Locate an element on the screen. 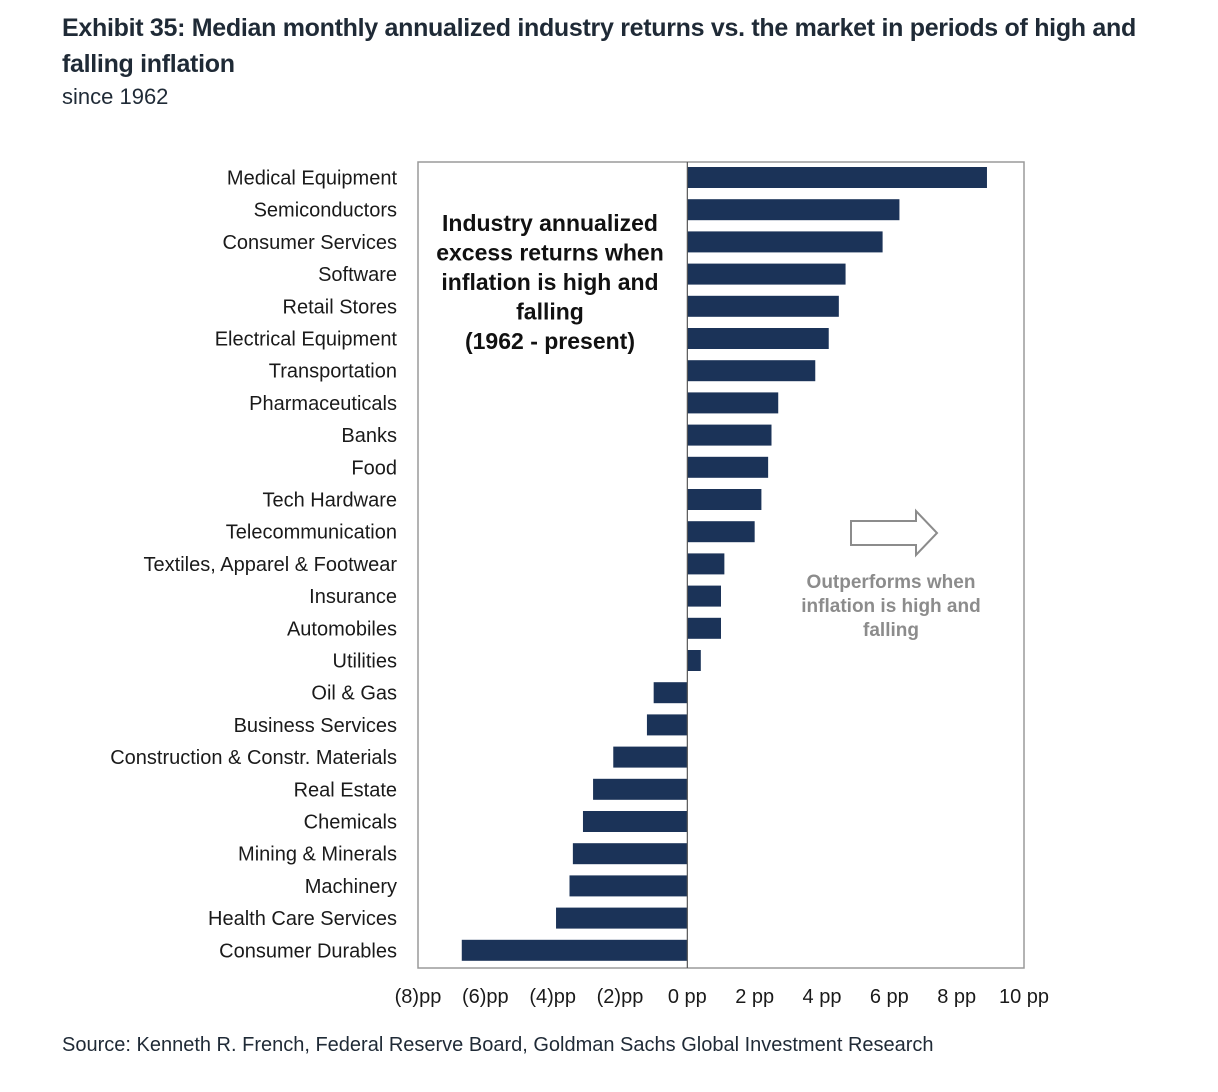 The width and height of the screenshot is (1218, 1092). x-tick-label: 0 pp is located at coordinates (687, 997).